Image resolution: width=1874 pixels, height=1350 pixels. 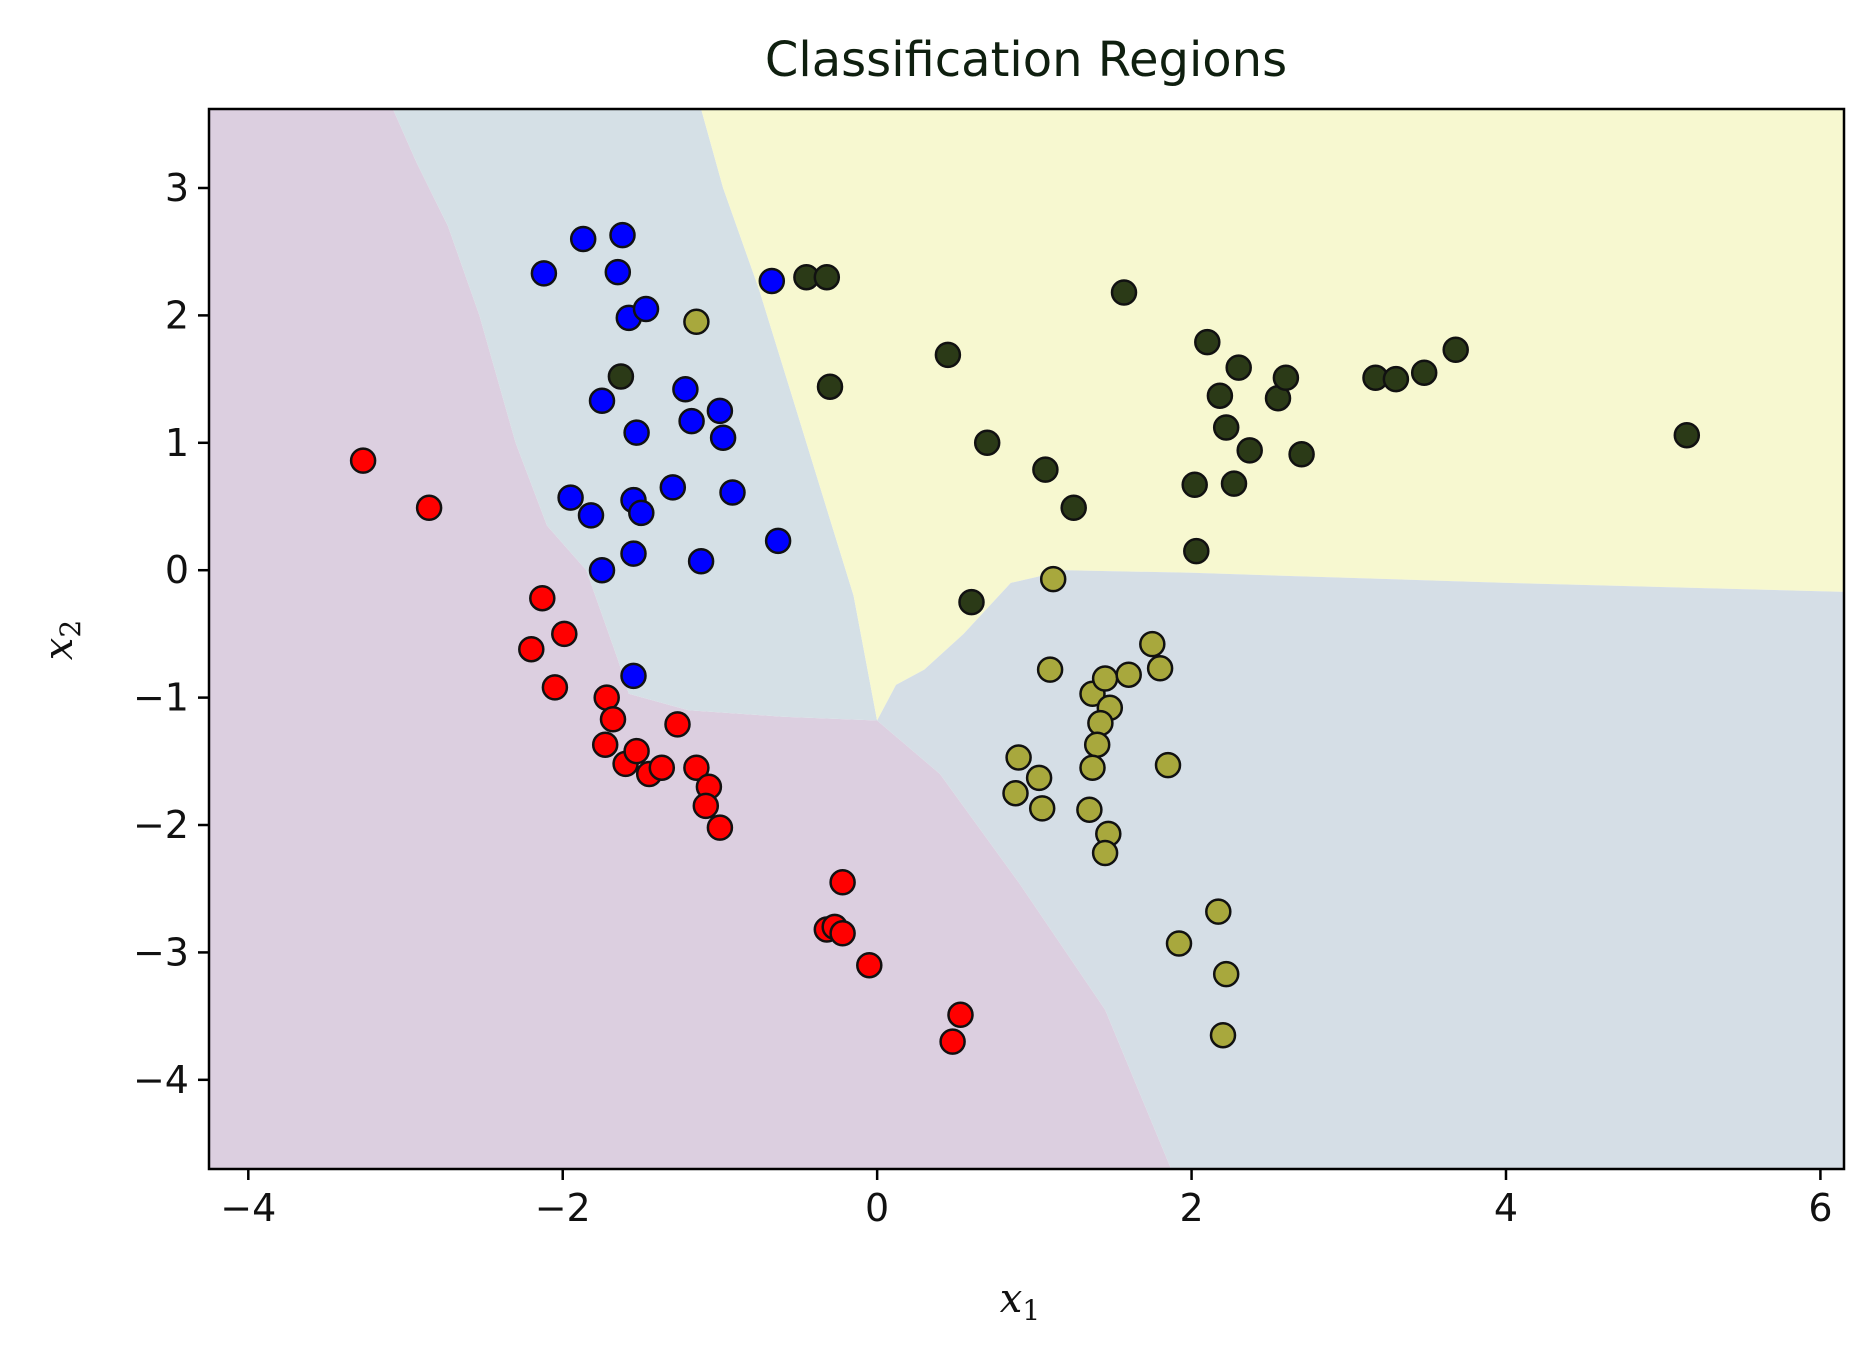 What do you see at coordinates (635, 415) in the screenshot?
I see `region-blue` at bounding box center [635, 415].